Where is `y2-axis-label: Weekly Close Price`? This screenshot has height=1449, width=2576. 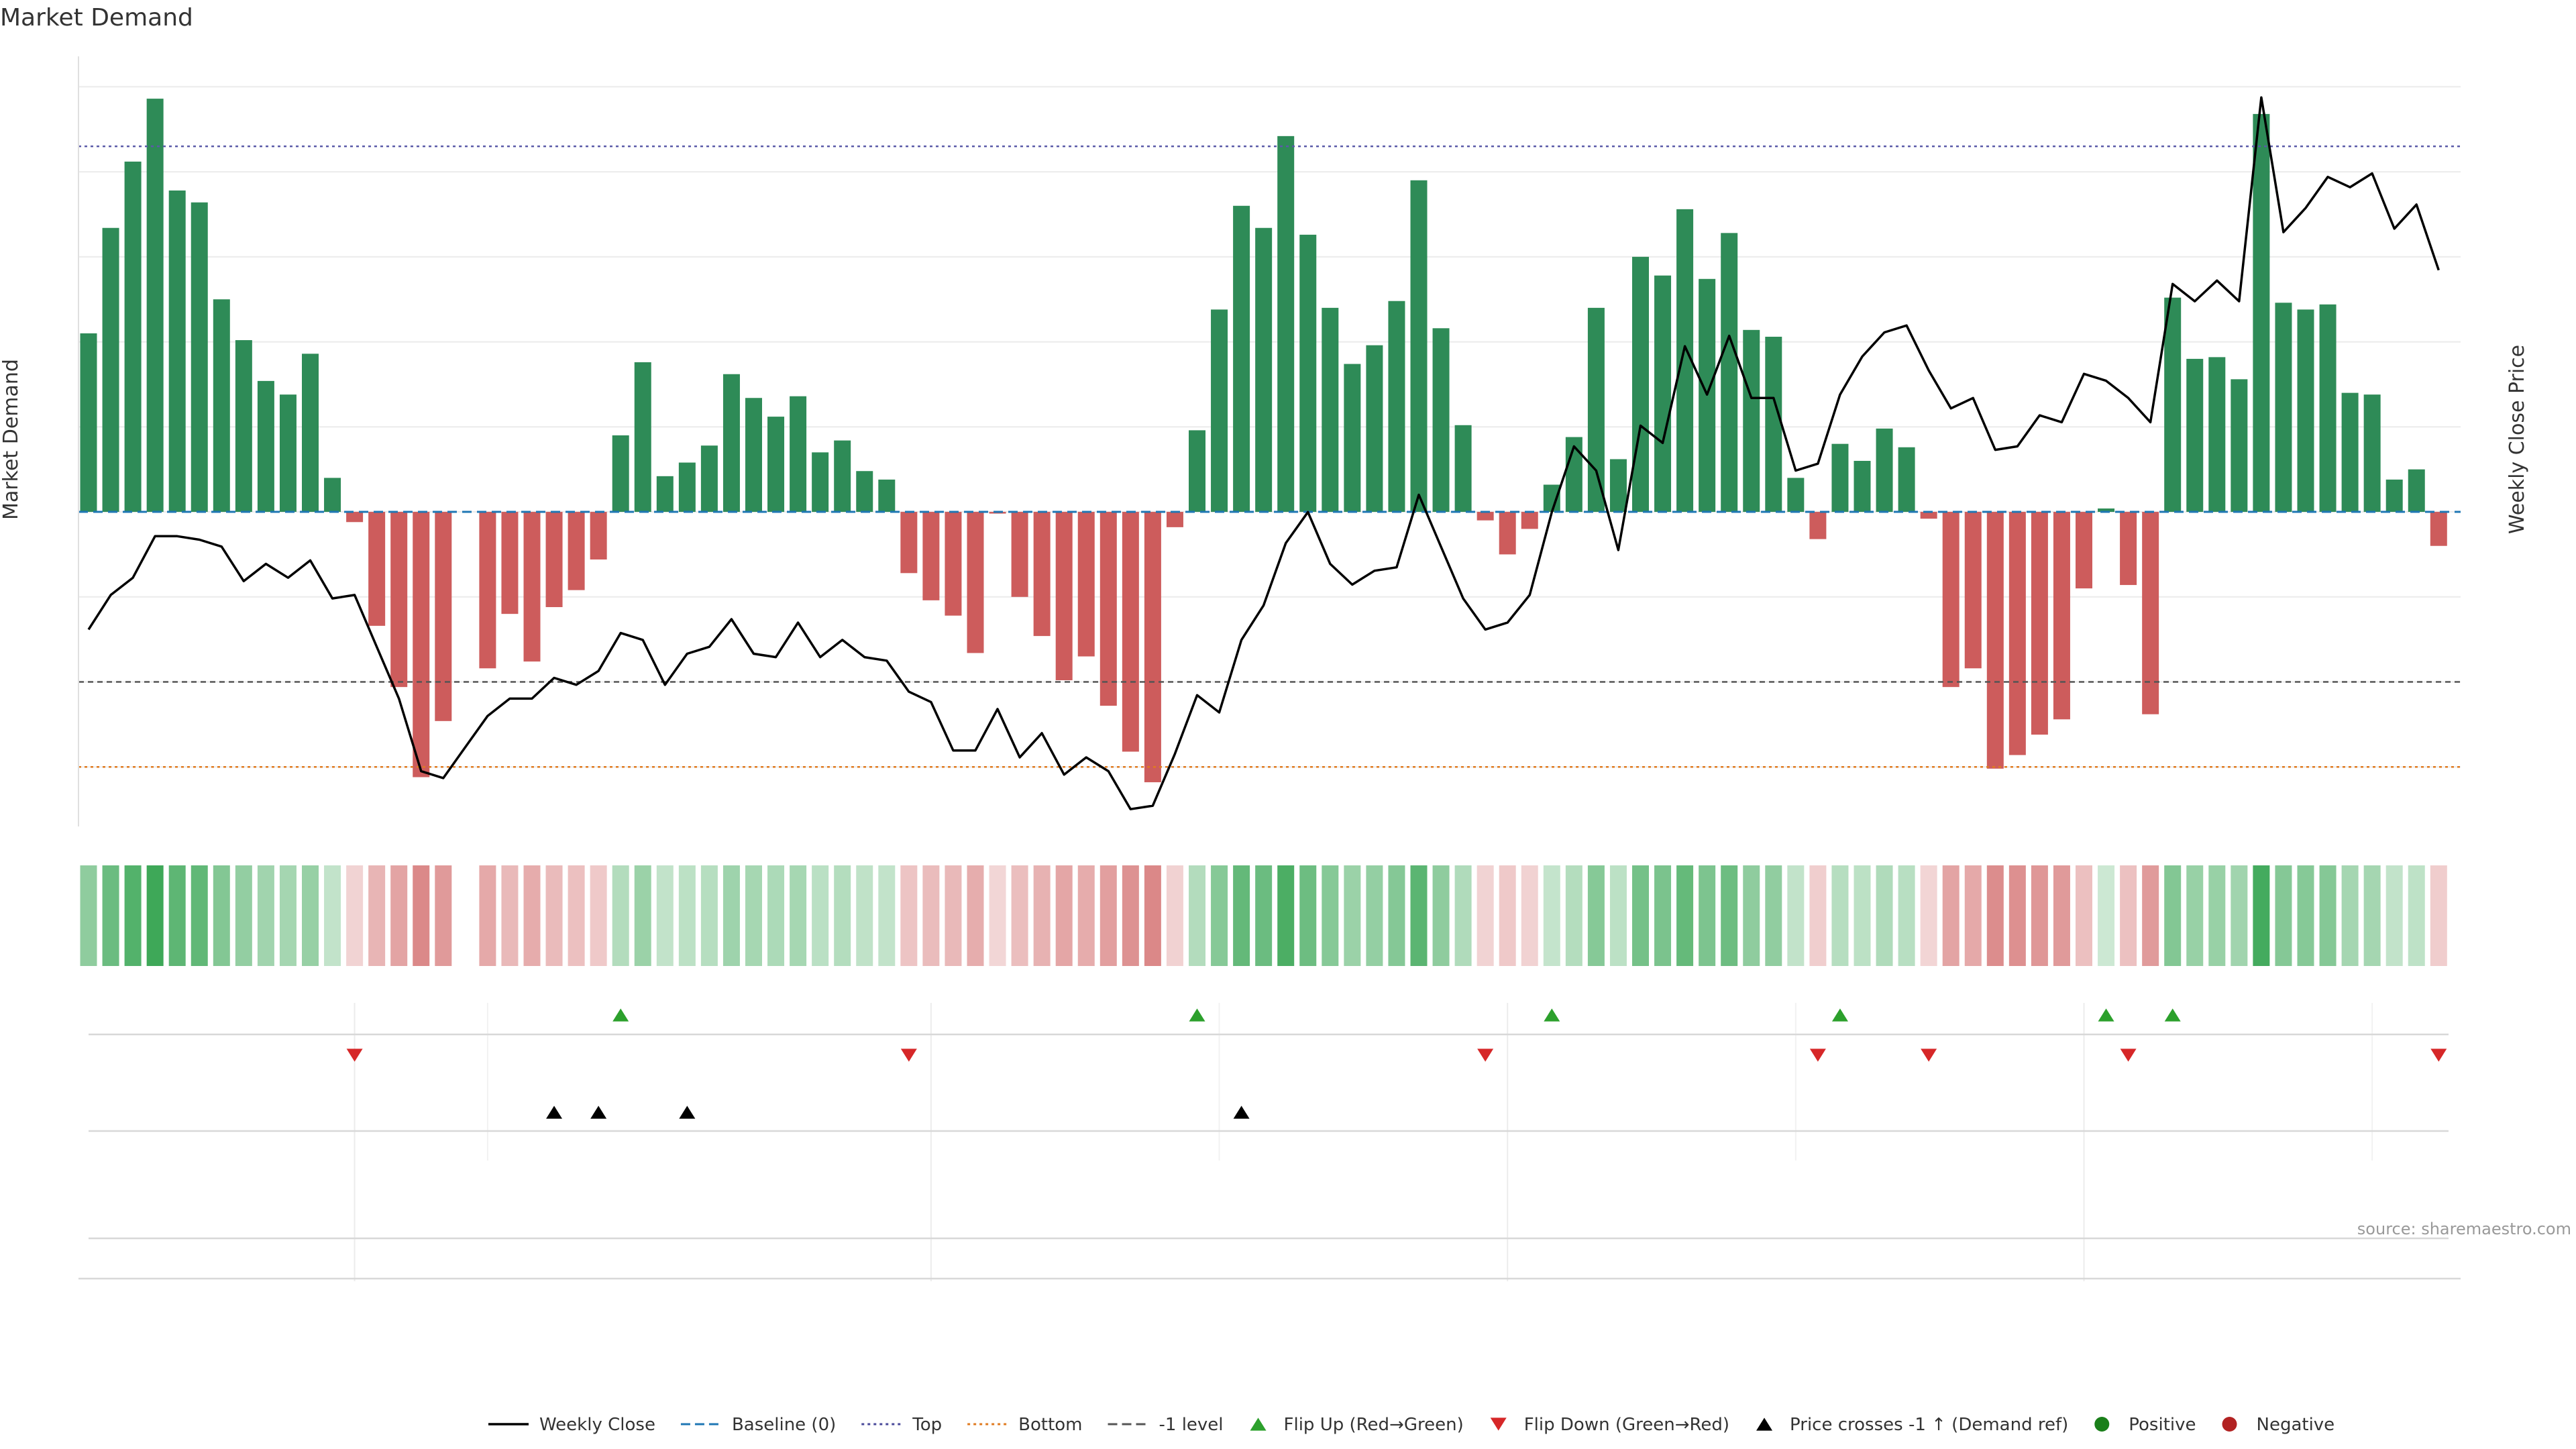 y2-axis-label: Weekly Close Price is located at coordinates (2517, 439).